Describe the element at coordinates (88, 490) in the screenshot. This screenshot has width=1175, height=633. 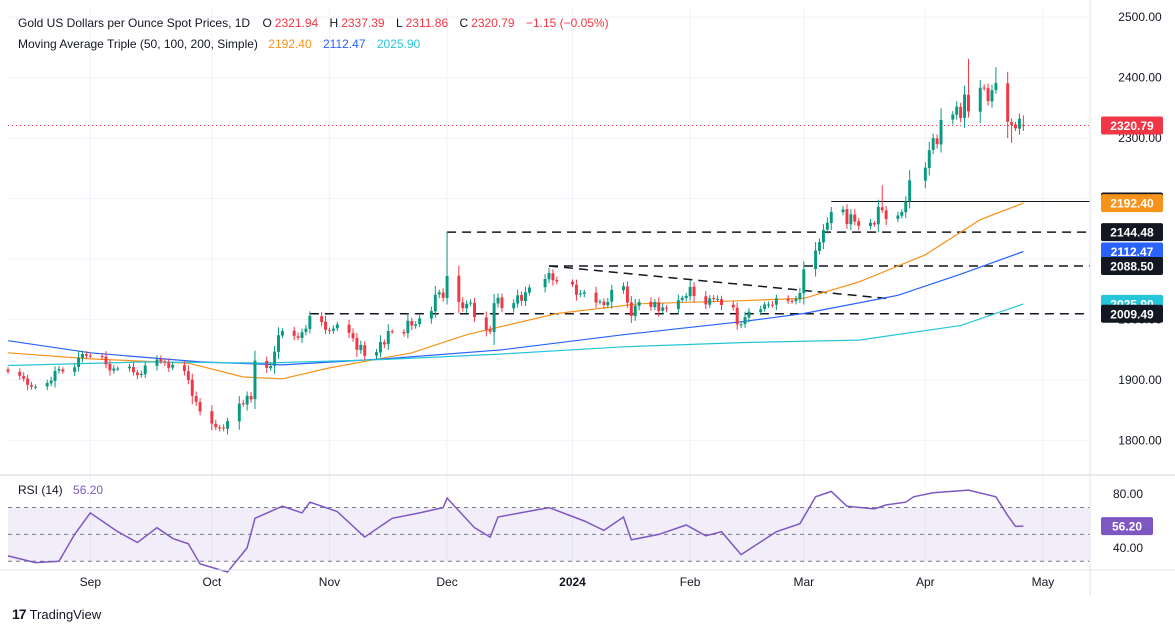
I see `rsi-legend-value: 56.20` at that location.